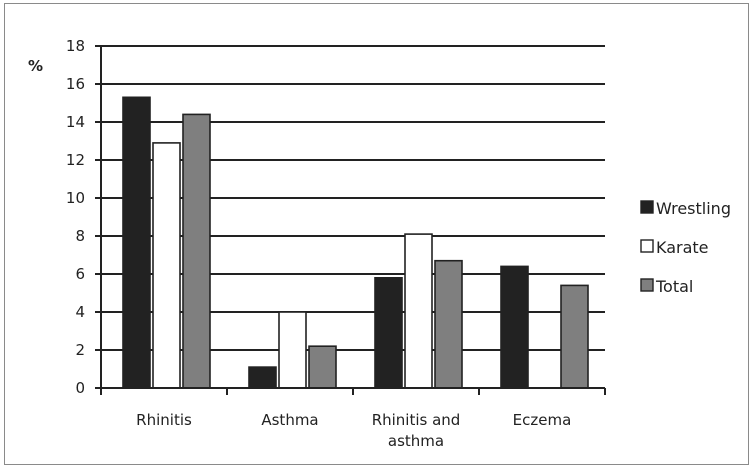 The height and width of the screenshot is (468, 753). Describe the element at coordinates (448, 324) in the screenshot. I see `bar-total-rhinitis-and-asthma` at that location.